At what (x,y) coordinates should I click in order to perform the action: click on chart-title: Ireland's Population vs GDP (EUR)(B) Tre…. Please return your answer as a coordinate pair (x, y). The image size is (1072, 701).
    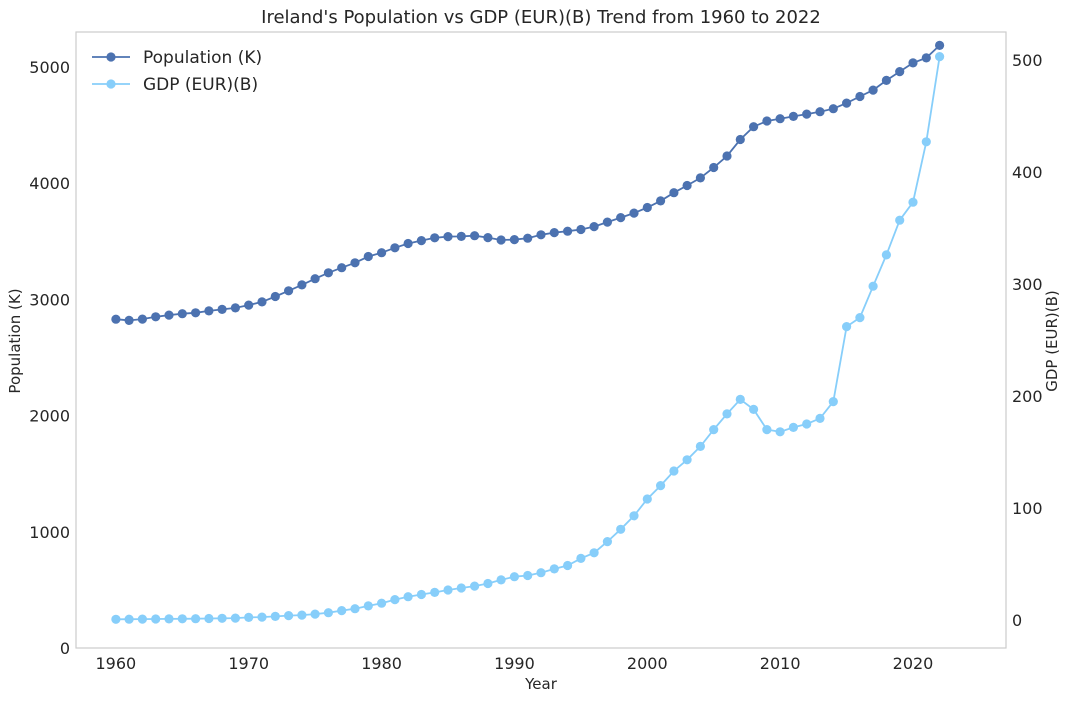
    Looking at the image, I should click on (541, 17).